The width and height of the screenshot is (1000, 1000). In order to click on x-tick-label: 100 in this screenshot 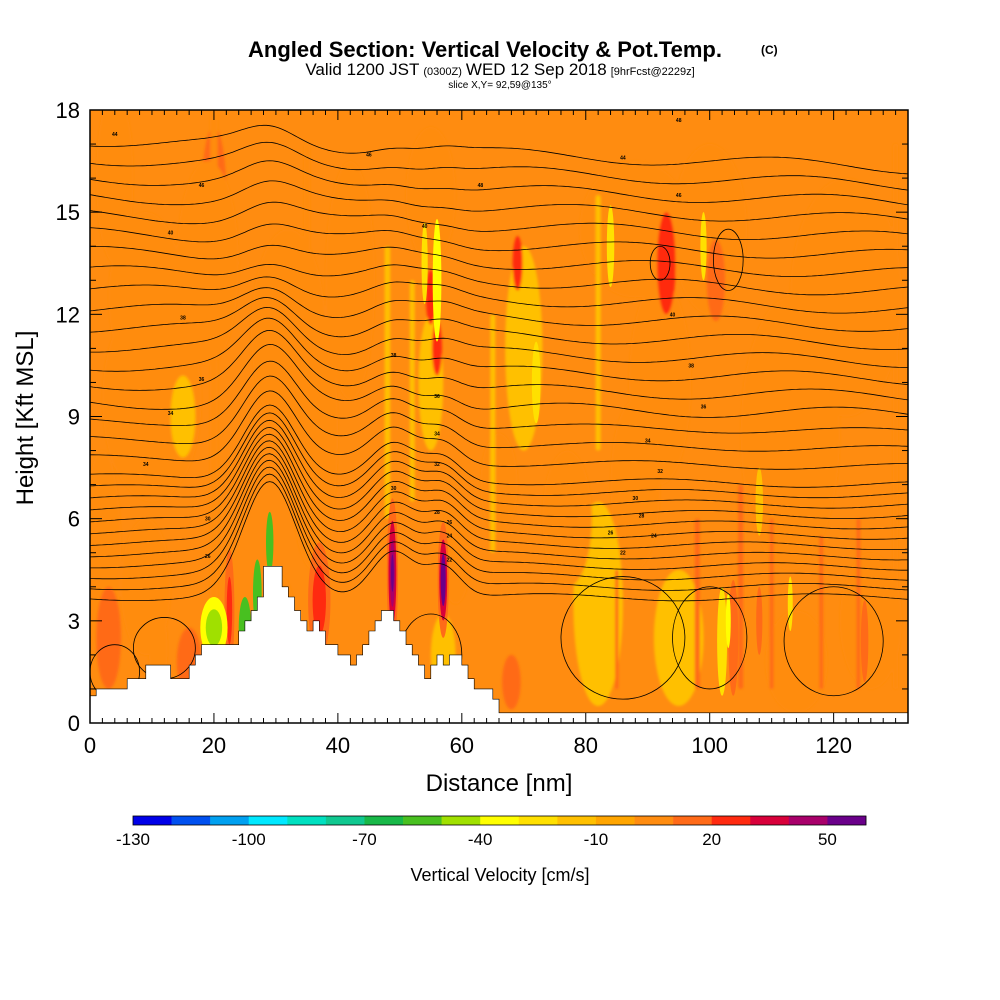, I will do `click(709, 745)`.